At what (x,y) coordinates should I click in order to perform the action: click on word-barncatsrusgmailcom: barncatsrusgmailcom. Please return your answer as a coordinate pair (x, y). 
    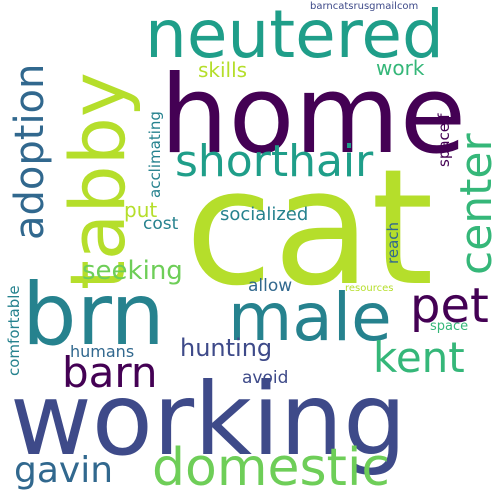
    Looking at the image, I should click on (364, 6).